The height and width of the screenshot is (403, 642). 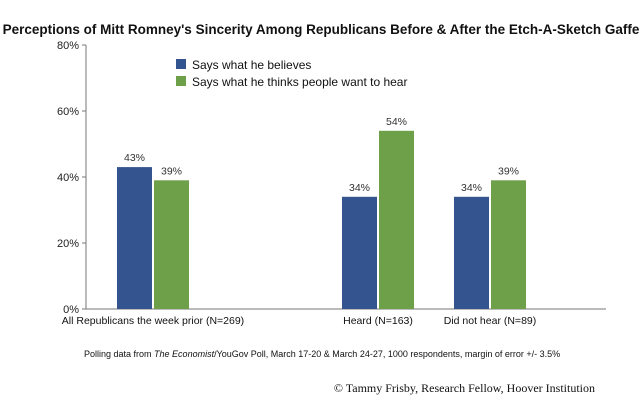 What do you see at coordinates (321, 155) in the screenshot?
I see `data-labels: 43% 34% 34% 39% 54% 39%` at bounding box center [321, 155].